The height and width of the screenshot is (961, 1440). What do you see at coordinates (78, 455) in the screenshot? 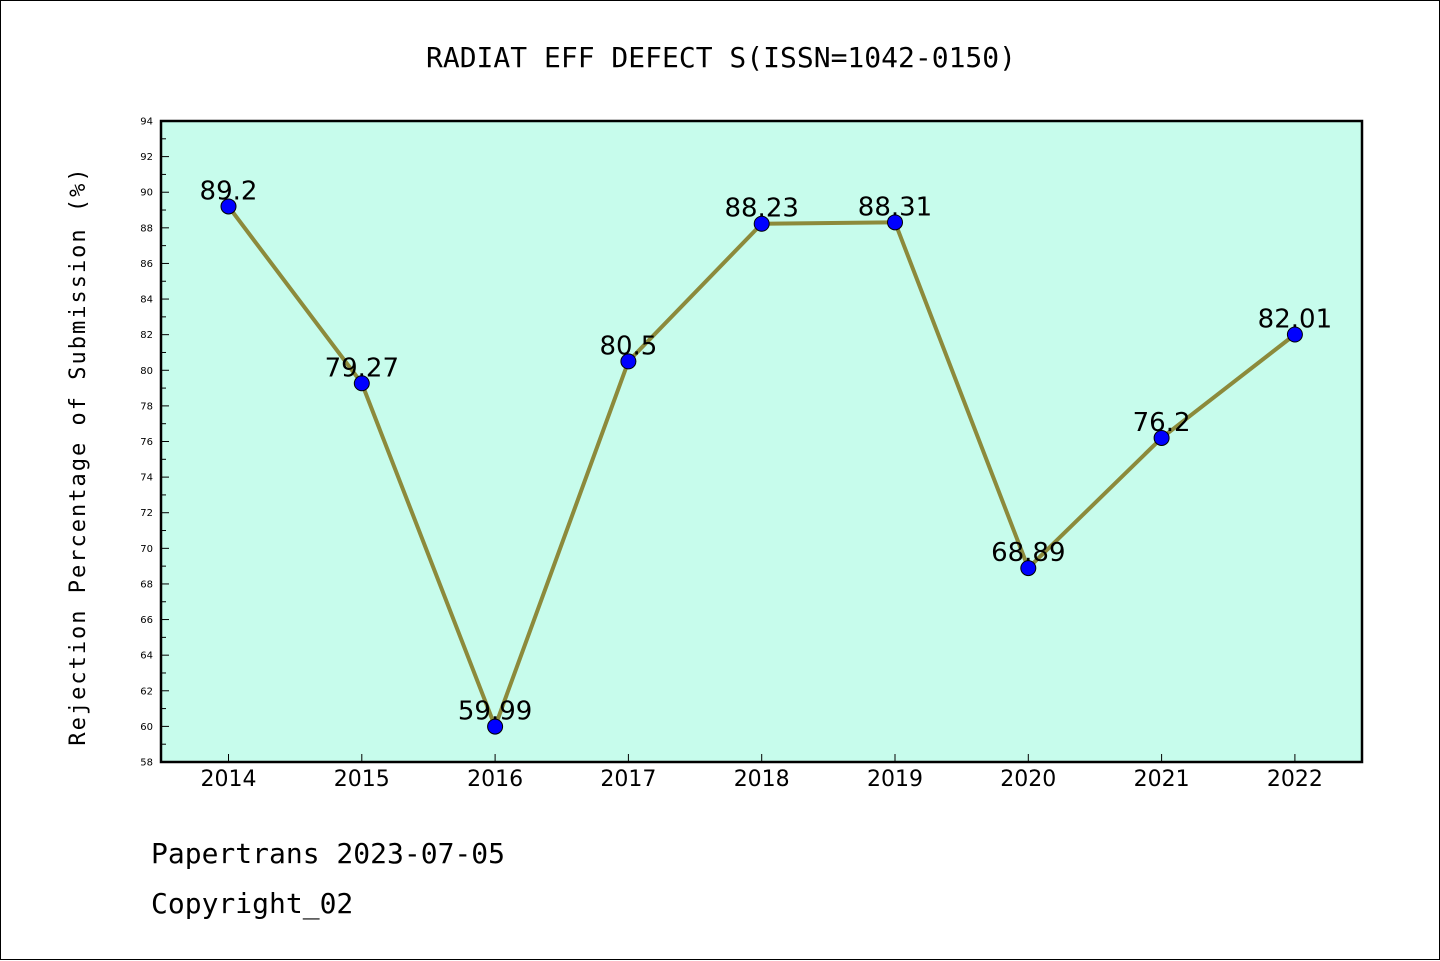
I see `y-axis-label: Rejection Percentage of Submission (%)` at bounding box center [78, 455].